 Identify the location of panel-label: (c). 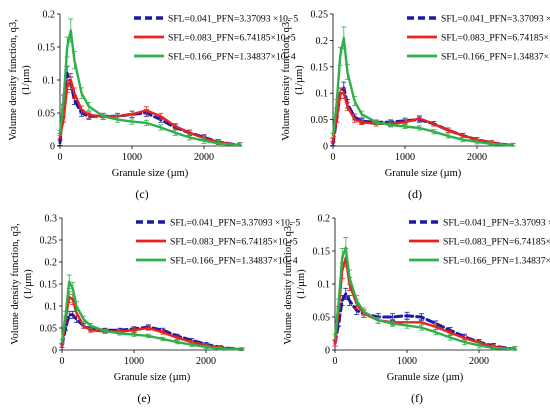
(141, 194).